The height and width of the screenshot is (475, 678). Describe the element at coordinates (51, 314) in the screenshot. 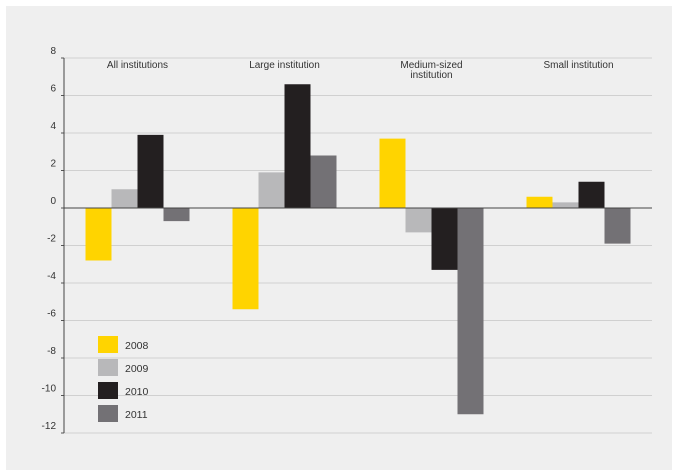

I see `y-tick-label: -6` at that location.